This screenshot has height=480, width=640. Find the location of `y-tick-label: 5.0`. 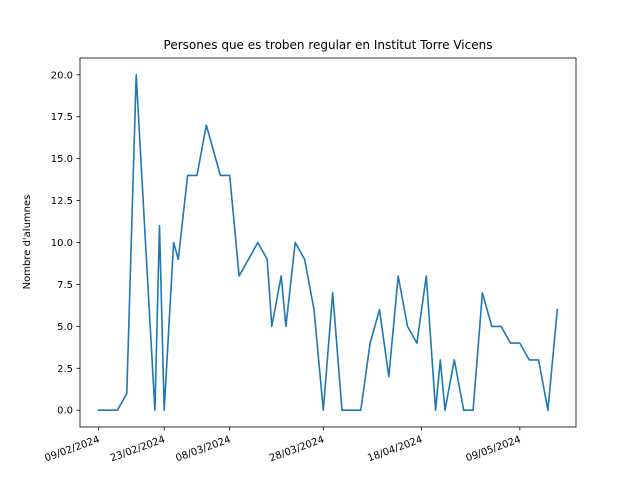

y-tick-label: 5.0 is located at coordinates (65, 327).